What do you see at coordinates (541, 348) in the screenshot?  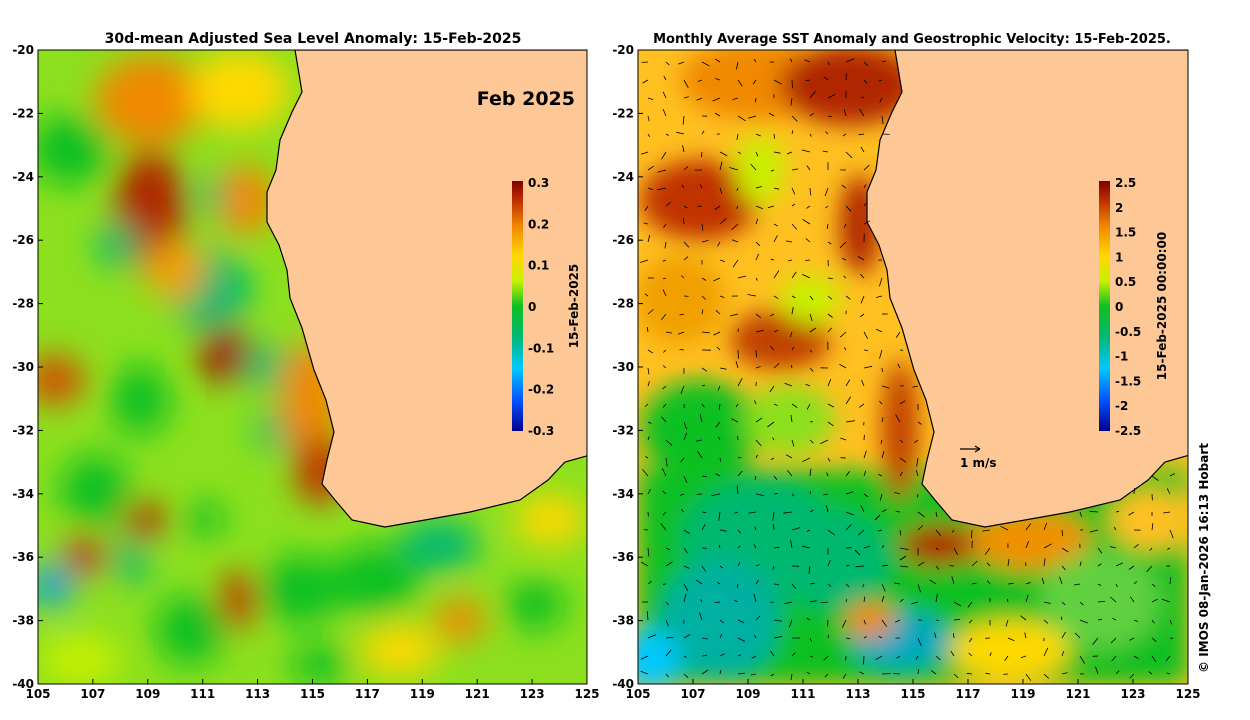 I see `colorbar-tick-label: -0.1` at bounding box center [541, 348].